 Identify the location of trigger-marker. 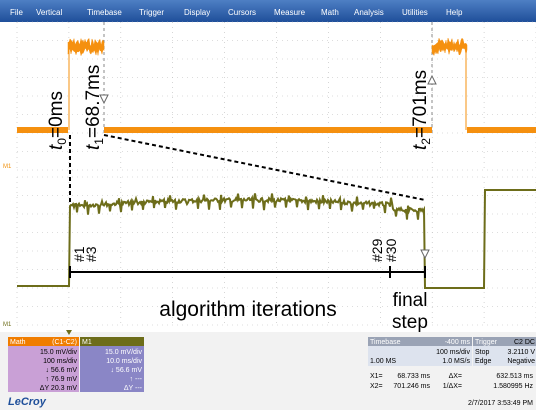
(69, 332).